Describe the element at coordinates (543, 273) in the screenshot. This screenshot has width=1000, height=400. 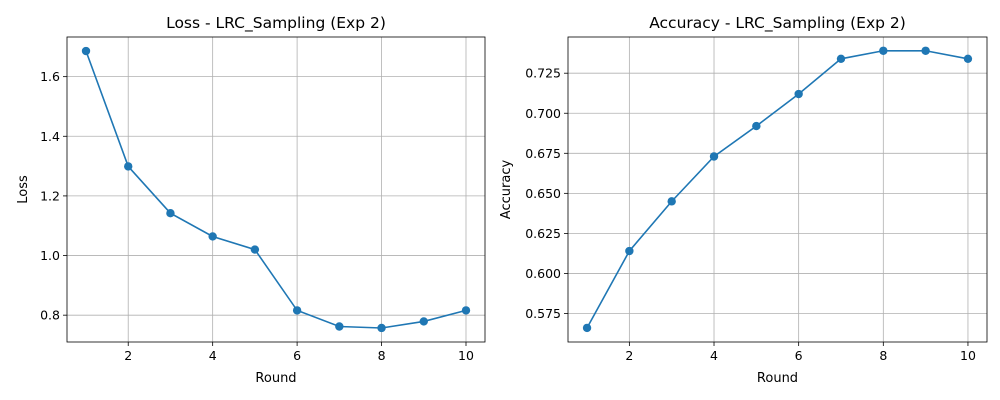
I see `y-tick-label: 0.600` at that location.